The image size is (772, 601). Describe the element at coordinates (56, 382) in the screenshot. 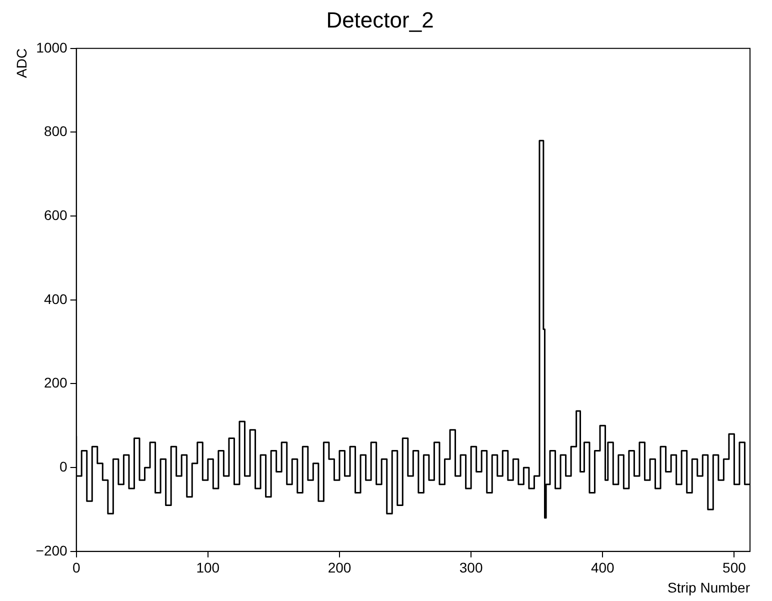

I see `y-tick-label: 200` at that location.